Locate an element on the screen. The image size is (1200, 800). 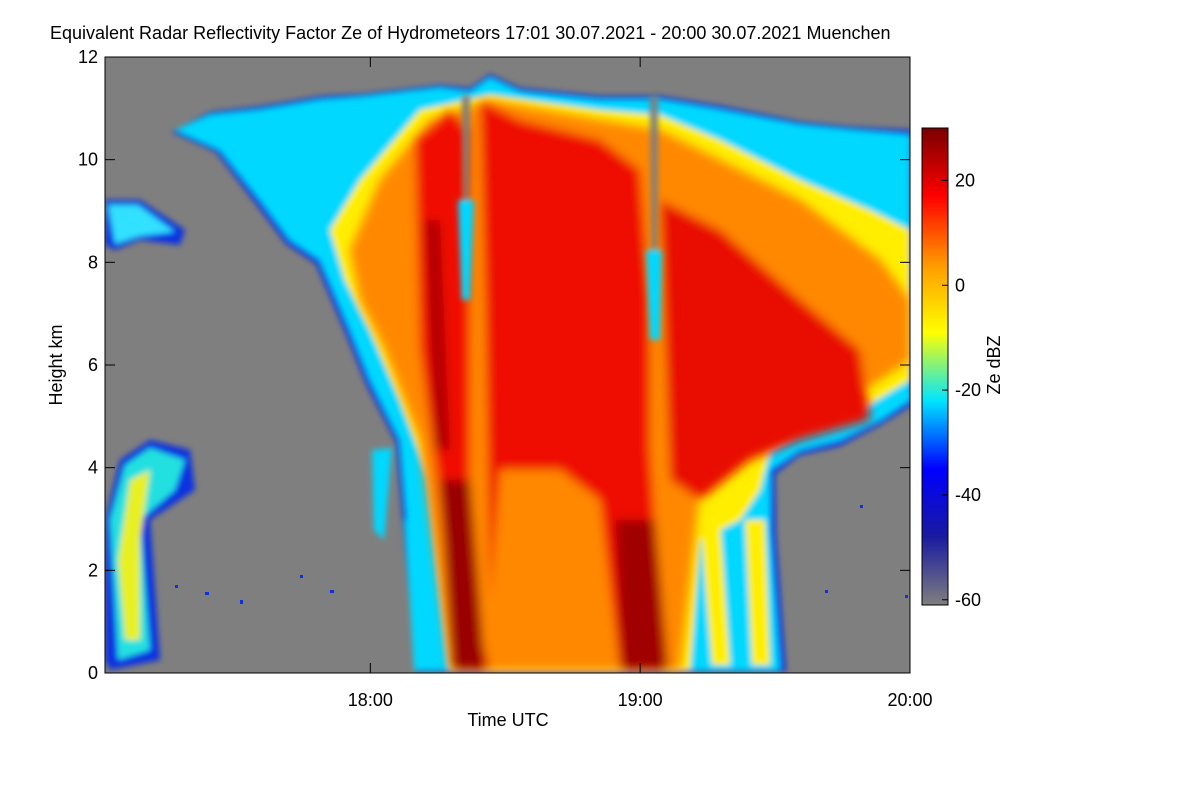
colorbar-label: Ze dBZ is located at coordinates (994, 364).